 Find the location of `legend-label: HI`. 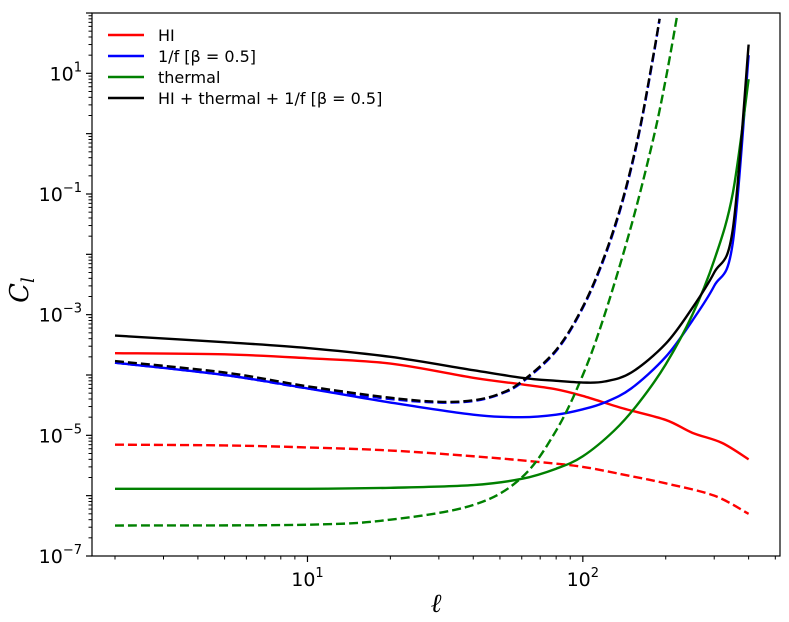

legend-label: HI is located at coordinates (166, 35).